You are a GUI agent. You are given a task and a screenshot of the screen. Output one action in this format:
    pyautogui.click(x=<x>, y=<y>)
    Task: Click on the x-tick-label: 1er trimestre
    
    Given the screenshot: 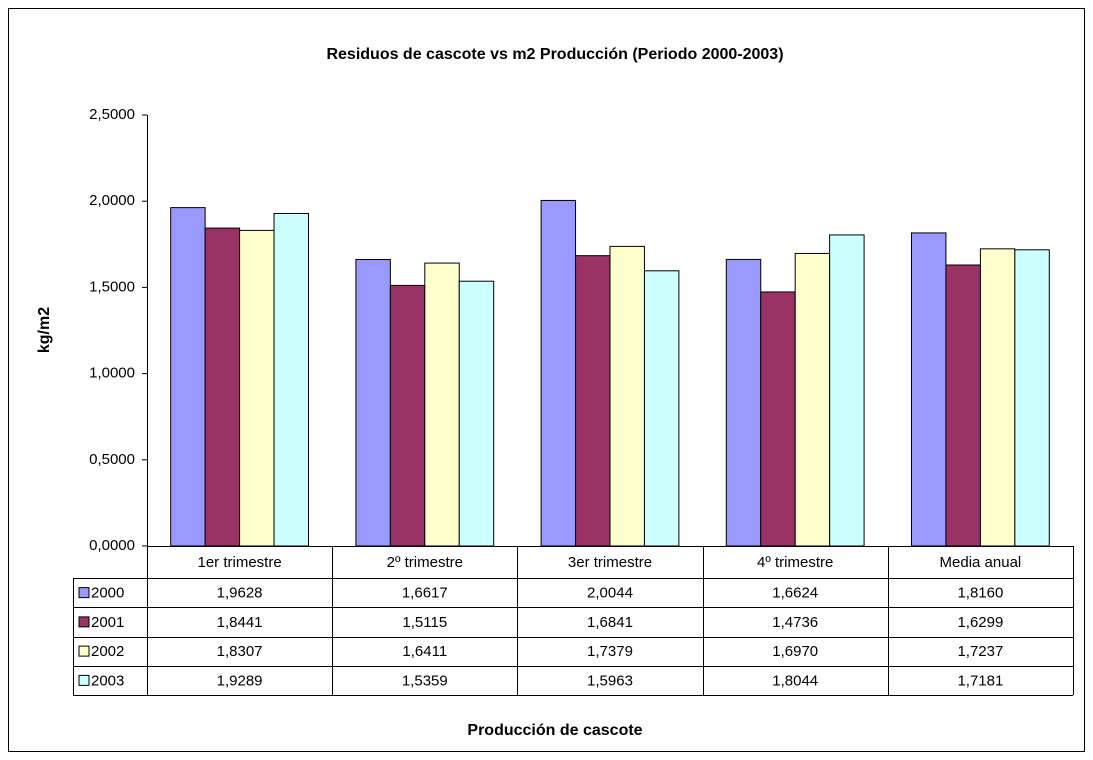 What is the action you would take?
    pyautogui.click(x=240, y=562)
    